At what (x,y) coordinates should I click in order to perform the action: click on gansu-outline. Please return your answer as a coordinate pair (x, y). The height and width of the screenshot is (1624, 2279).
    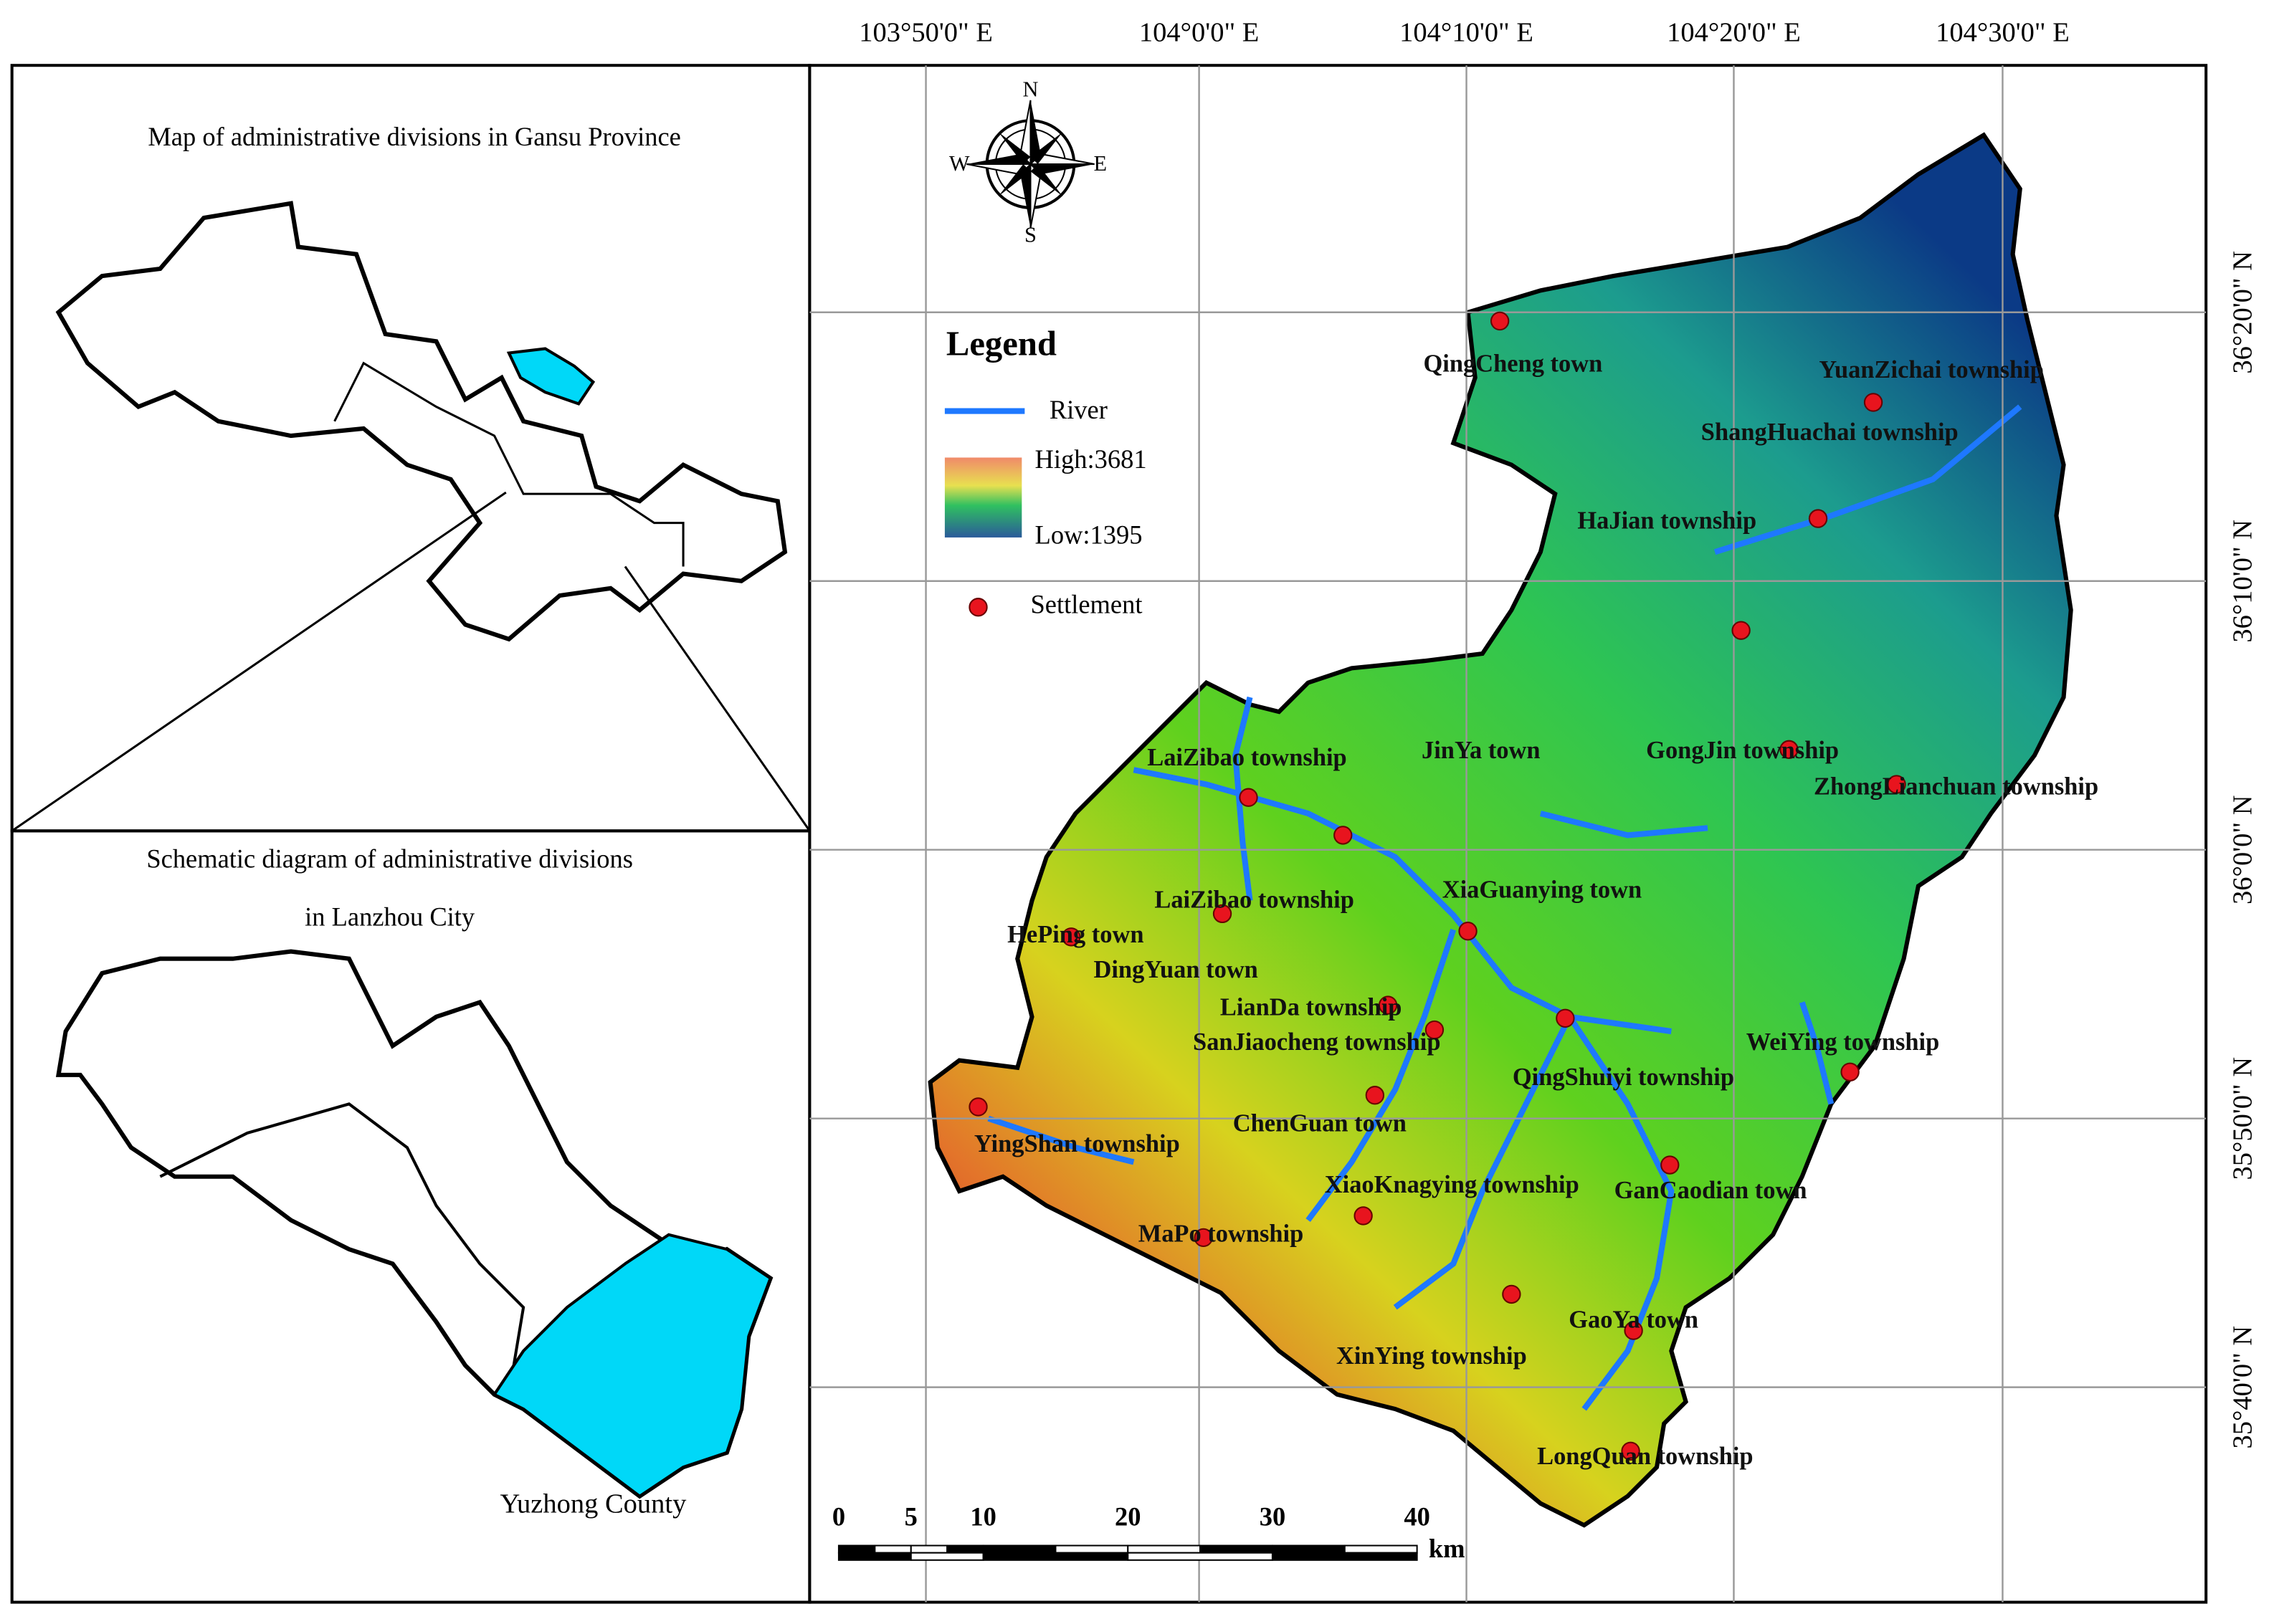
    Looking at the image, I should click on (421, 421).